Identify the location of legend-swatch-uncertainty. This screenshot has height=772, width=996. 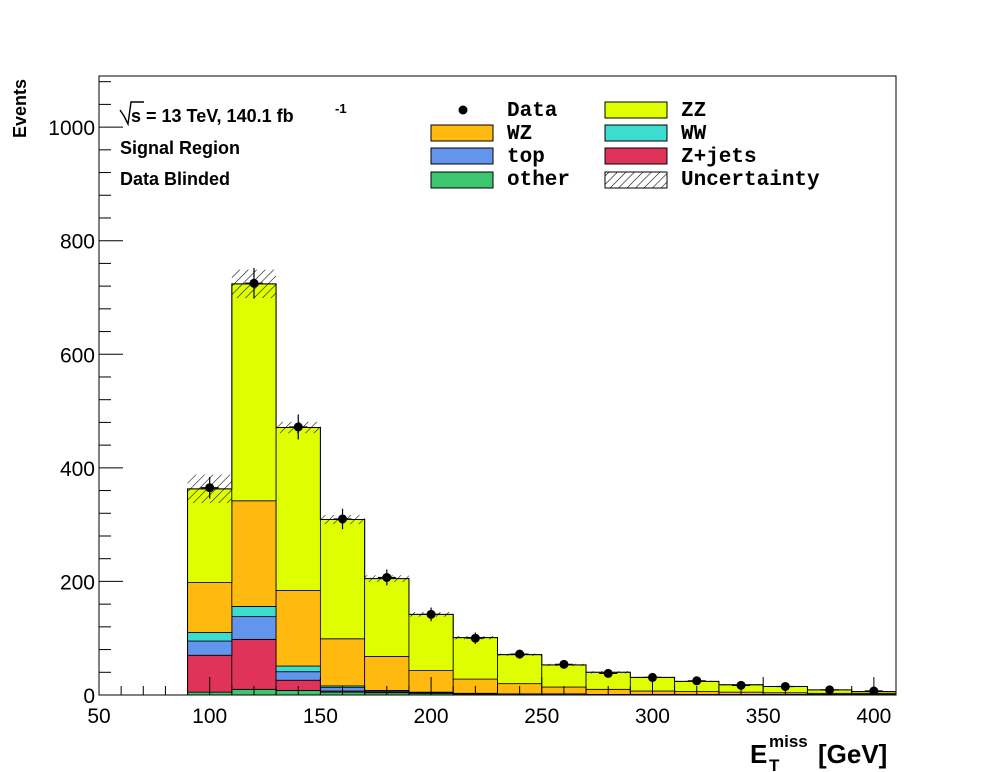
(636, 180).